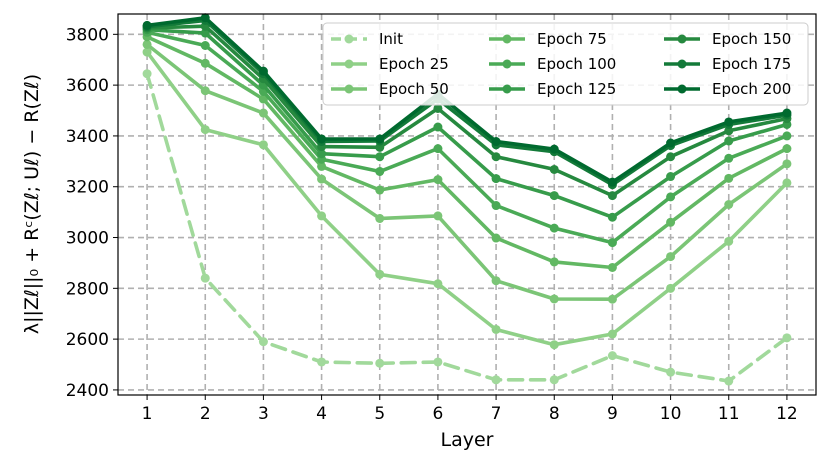 This screenshot has height=466, width=831. Describe the element at coordinates (751, 39) in the screenshot. I see `legend-label: Epoch 150` at that location.